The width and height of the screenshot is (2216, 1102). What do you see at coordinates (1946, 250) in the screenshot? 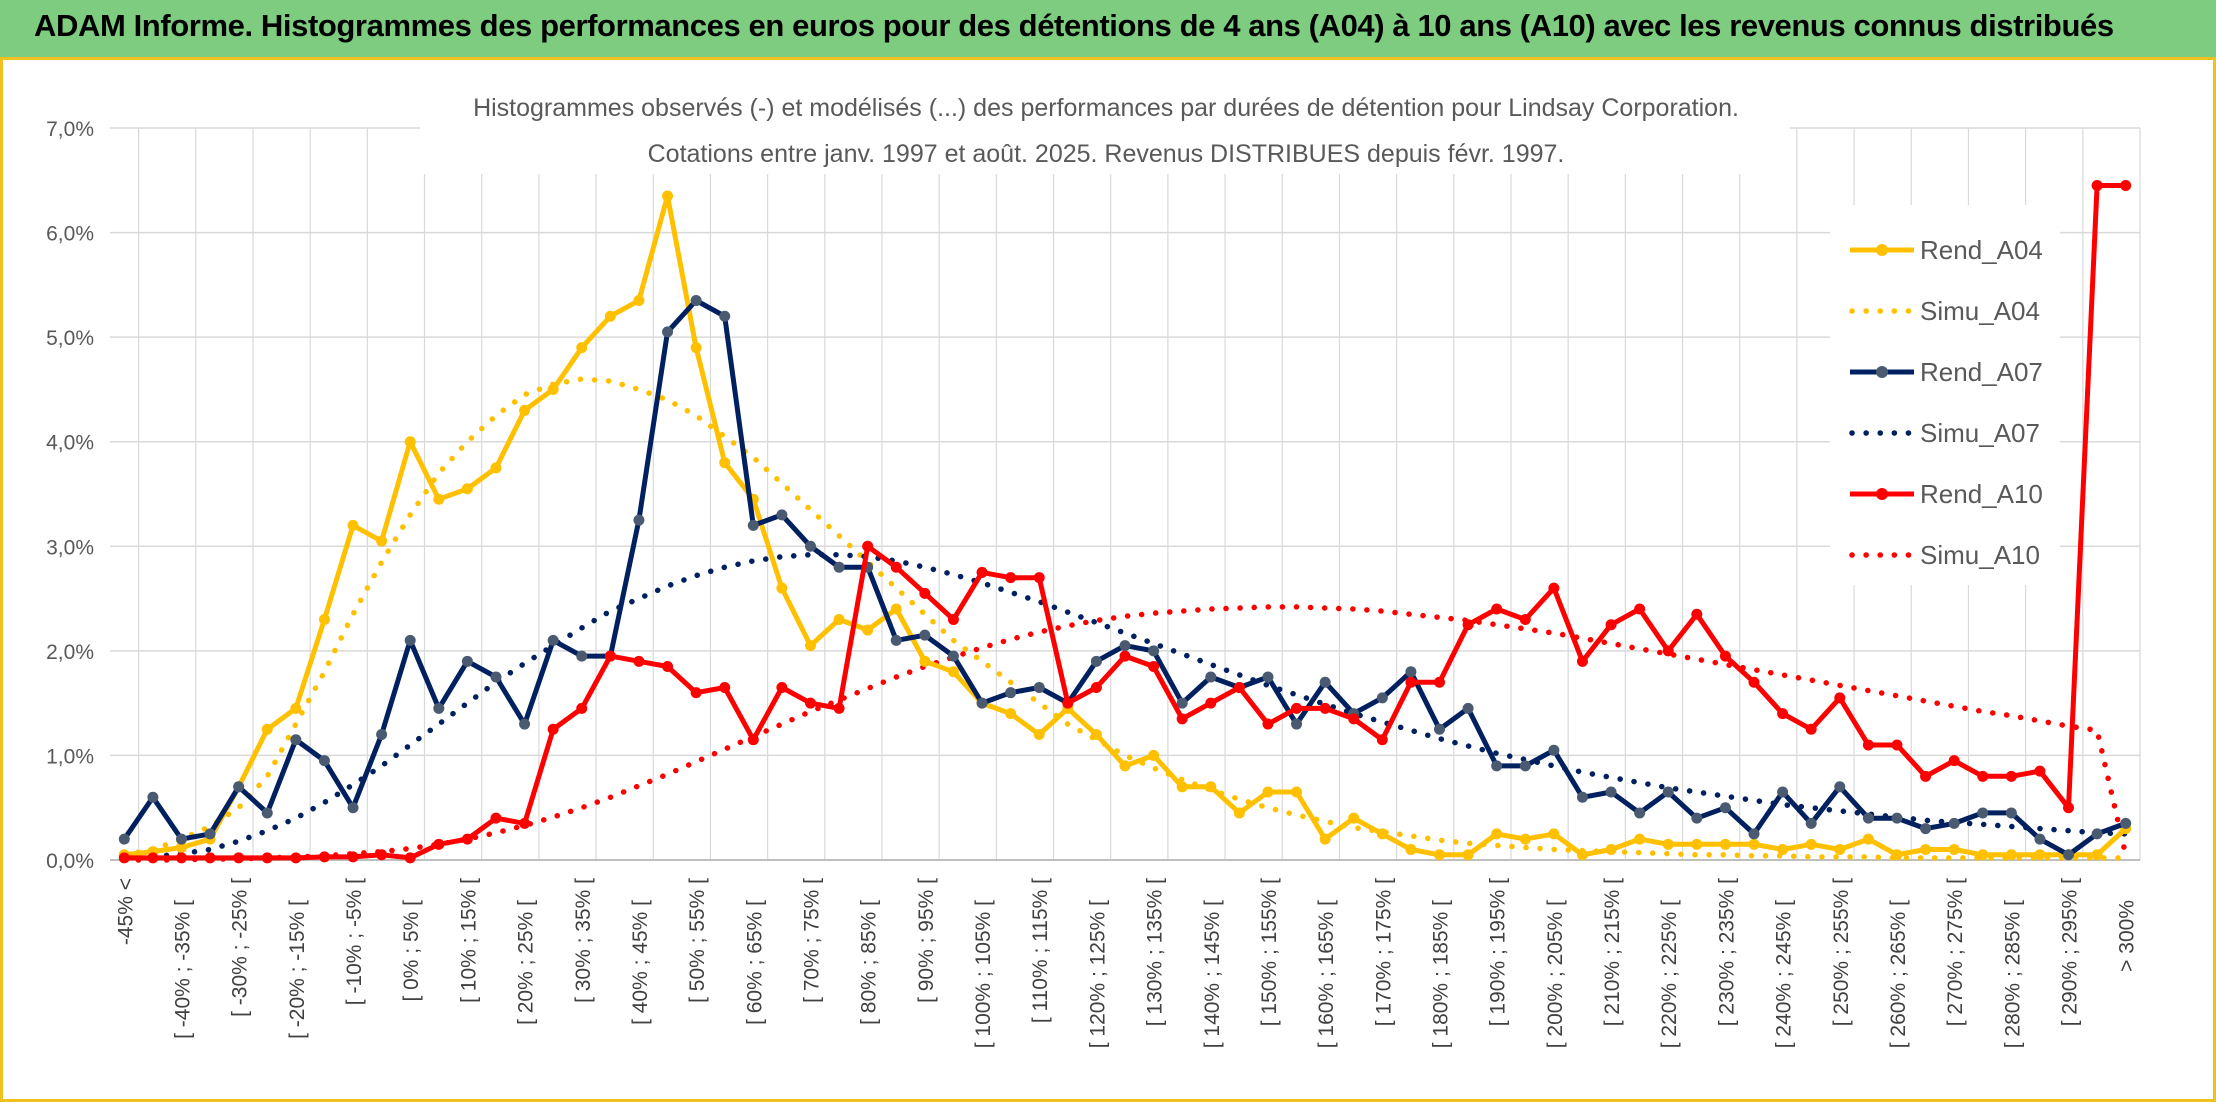
I see `legend-item-Rend_A04: Rend_A04` at bounding box center [1946, 250].